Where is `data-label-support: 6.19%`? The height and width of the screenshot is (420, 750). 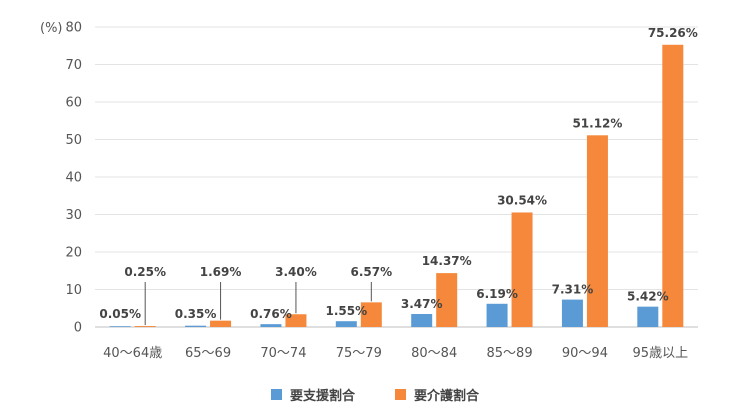 data-label-support: 6.19% is located at coordinates (497, 294).